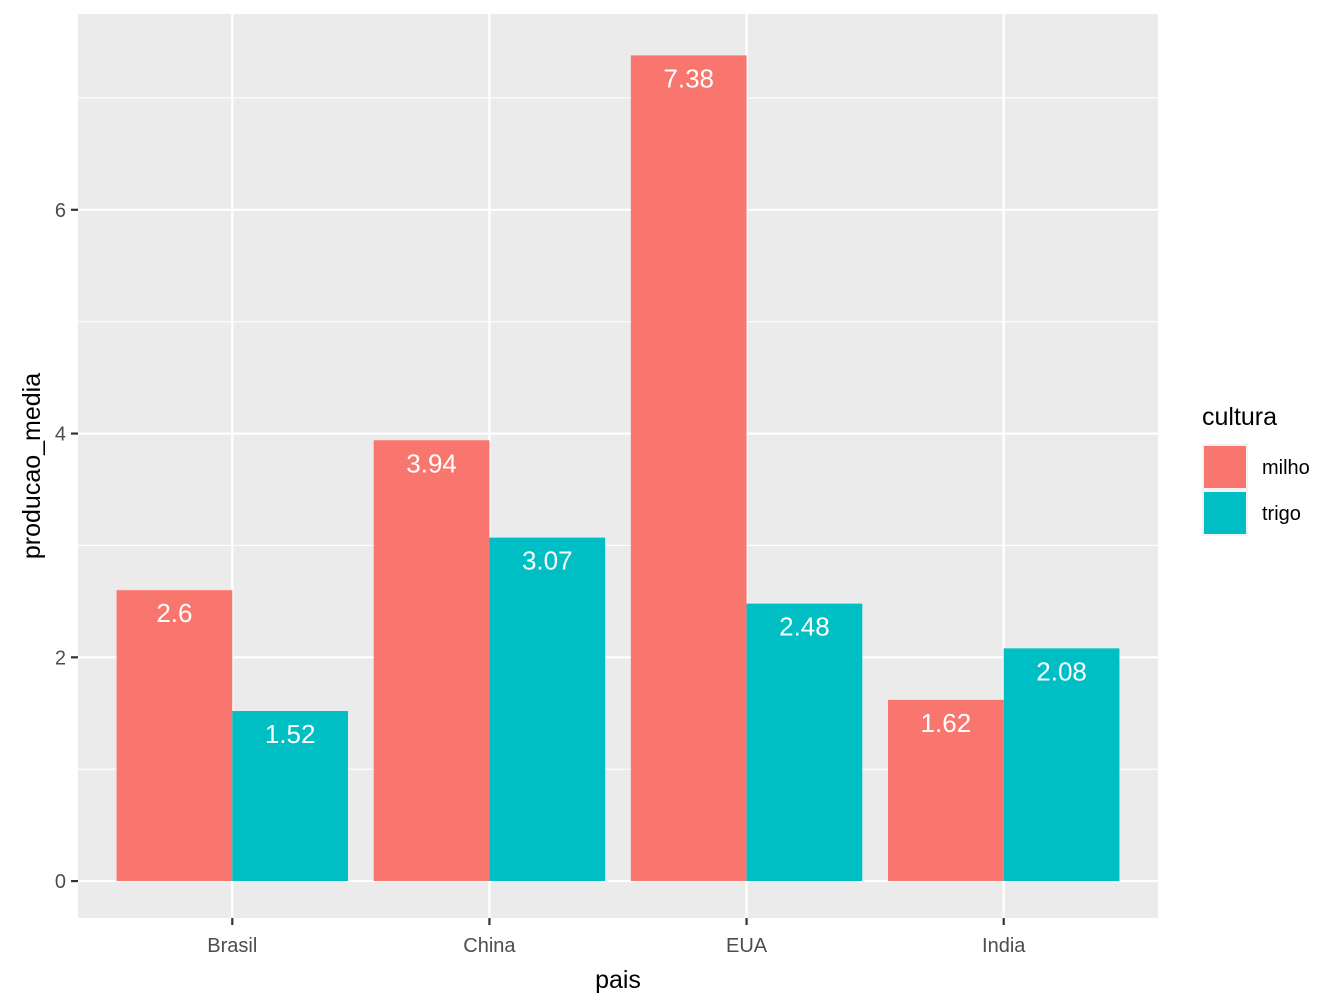 This screenshot has height=1008, width=1344. What do you see at coordinates (1286, 468) in the screenshot?
I see `legend-label-milho: milho` at bounding box center [1286, 468].